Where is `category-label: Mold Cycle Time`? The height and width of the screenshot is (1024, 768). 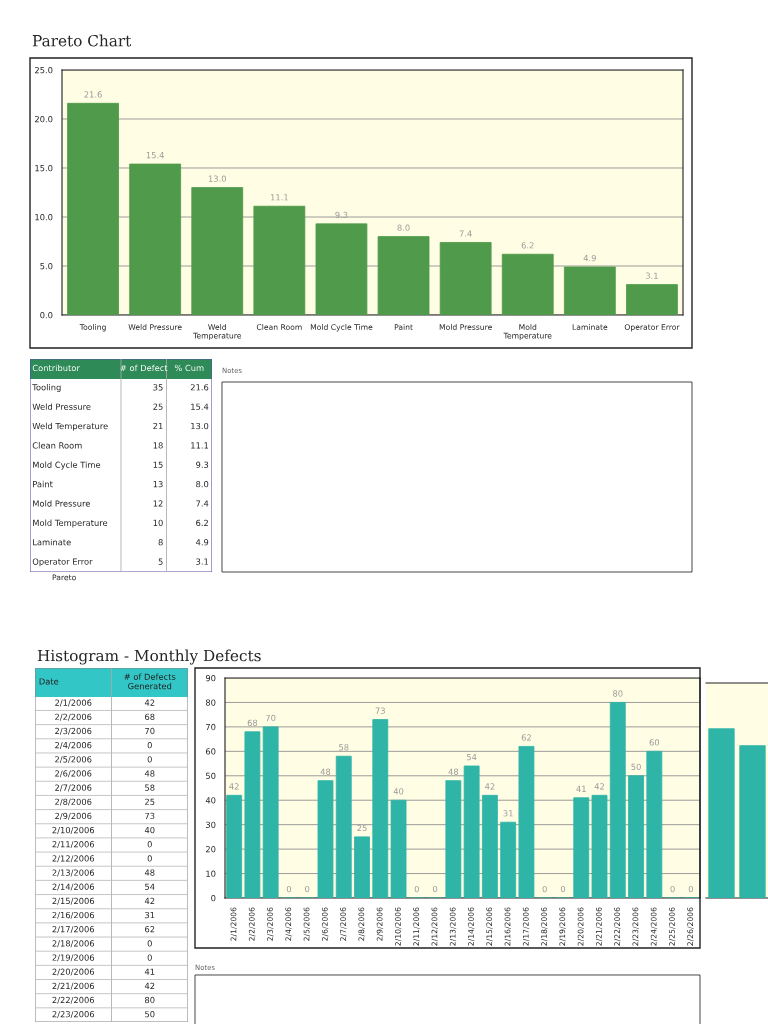
category-label: Mold Cycle Time is located at coordinates (67, 465).